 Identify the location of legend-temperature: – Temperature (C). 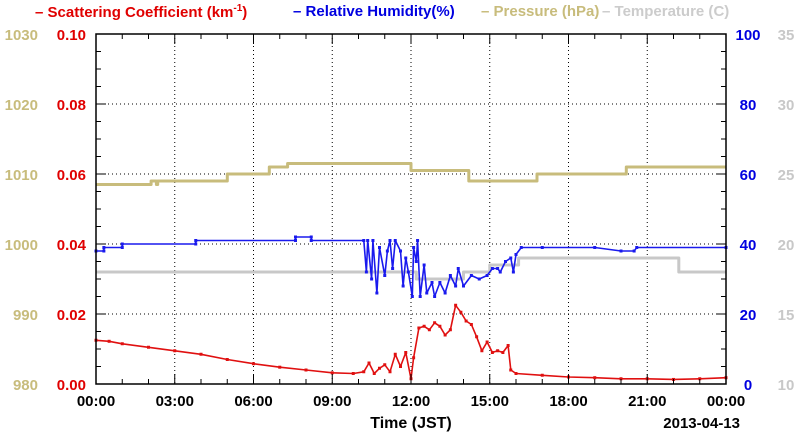
(665, 11).